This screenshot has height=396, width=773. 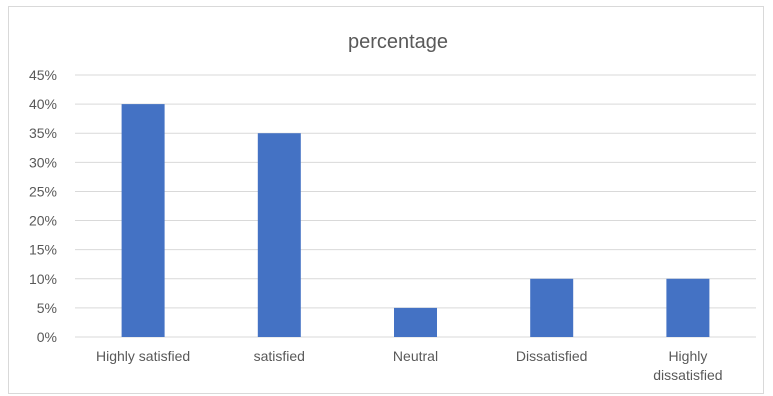 I want to click on y-tick-label: 30%, so click(x=43, y=162).